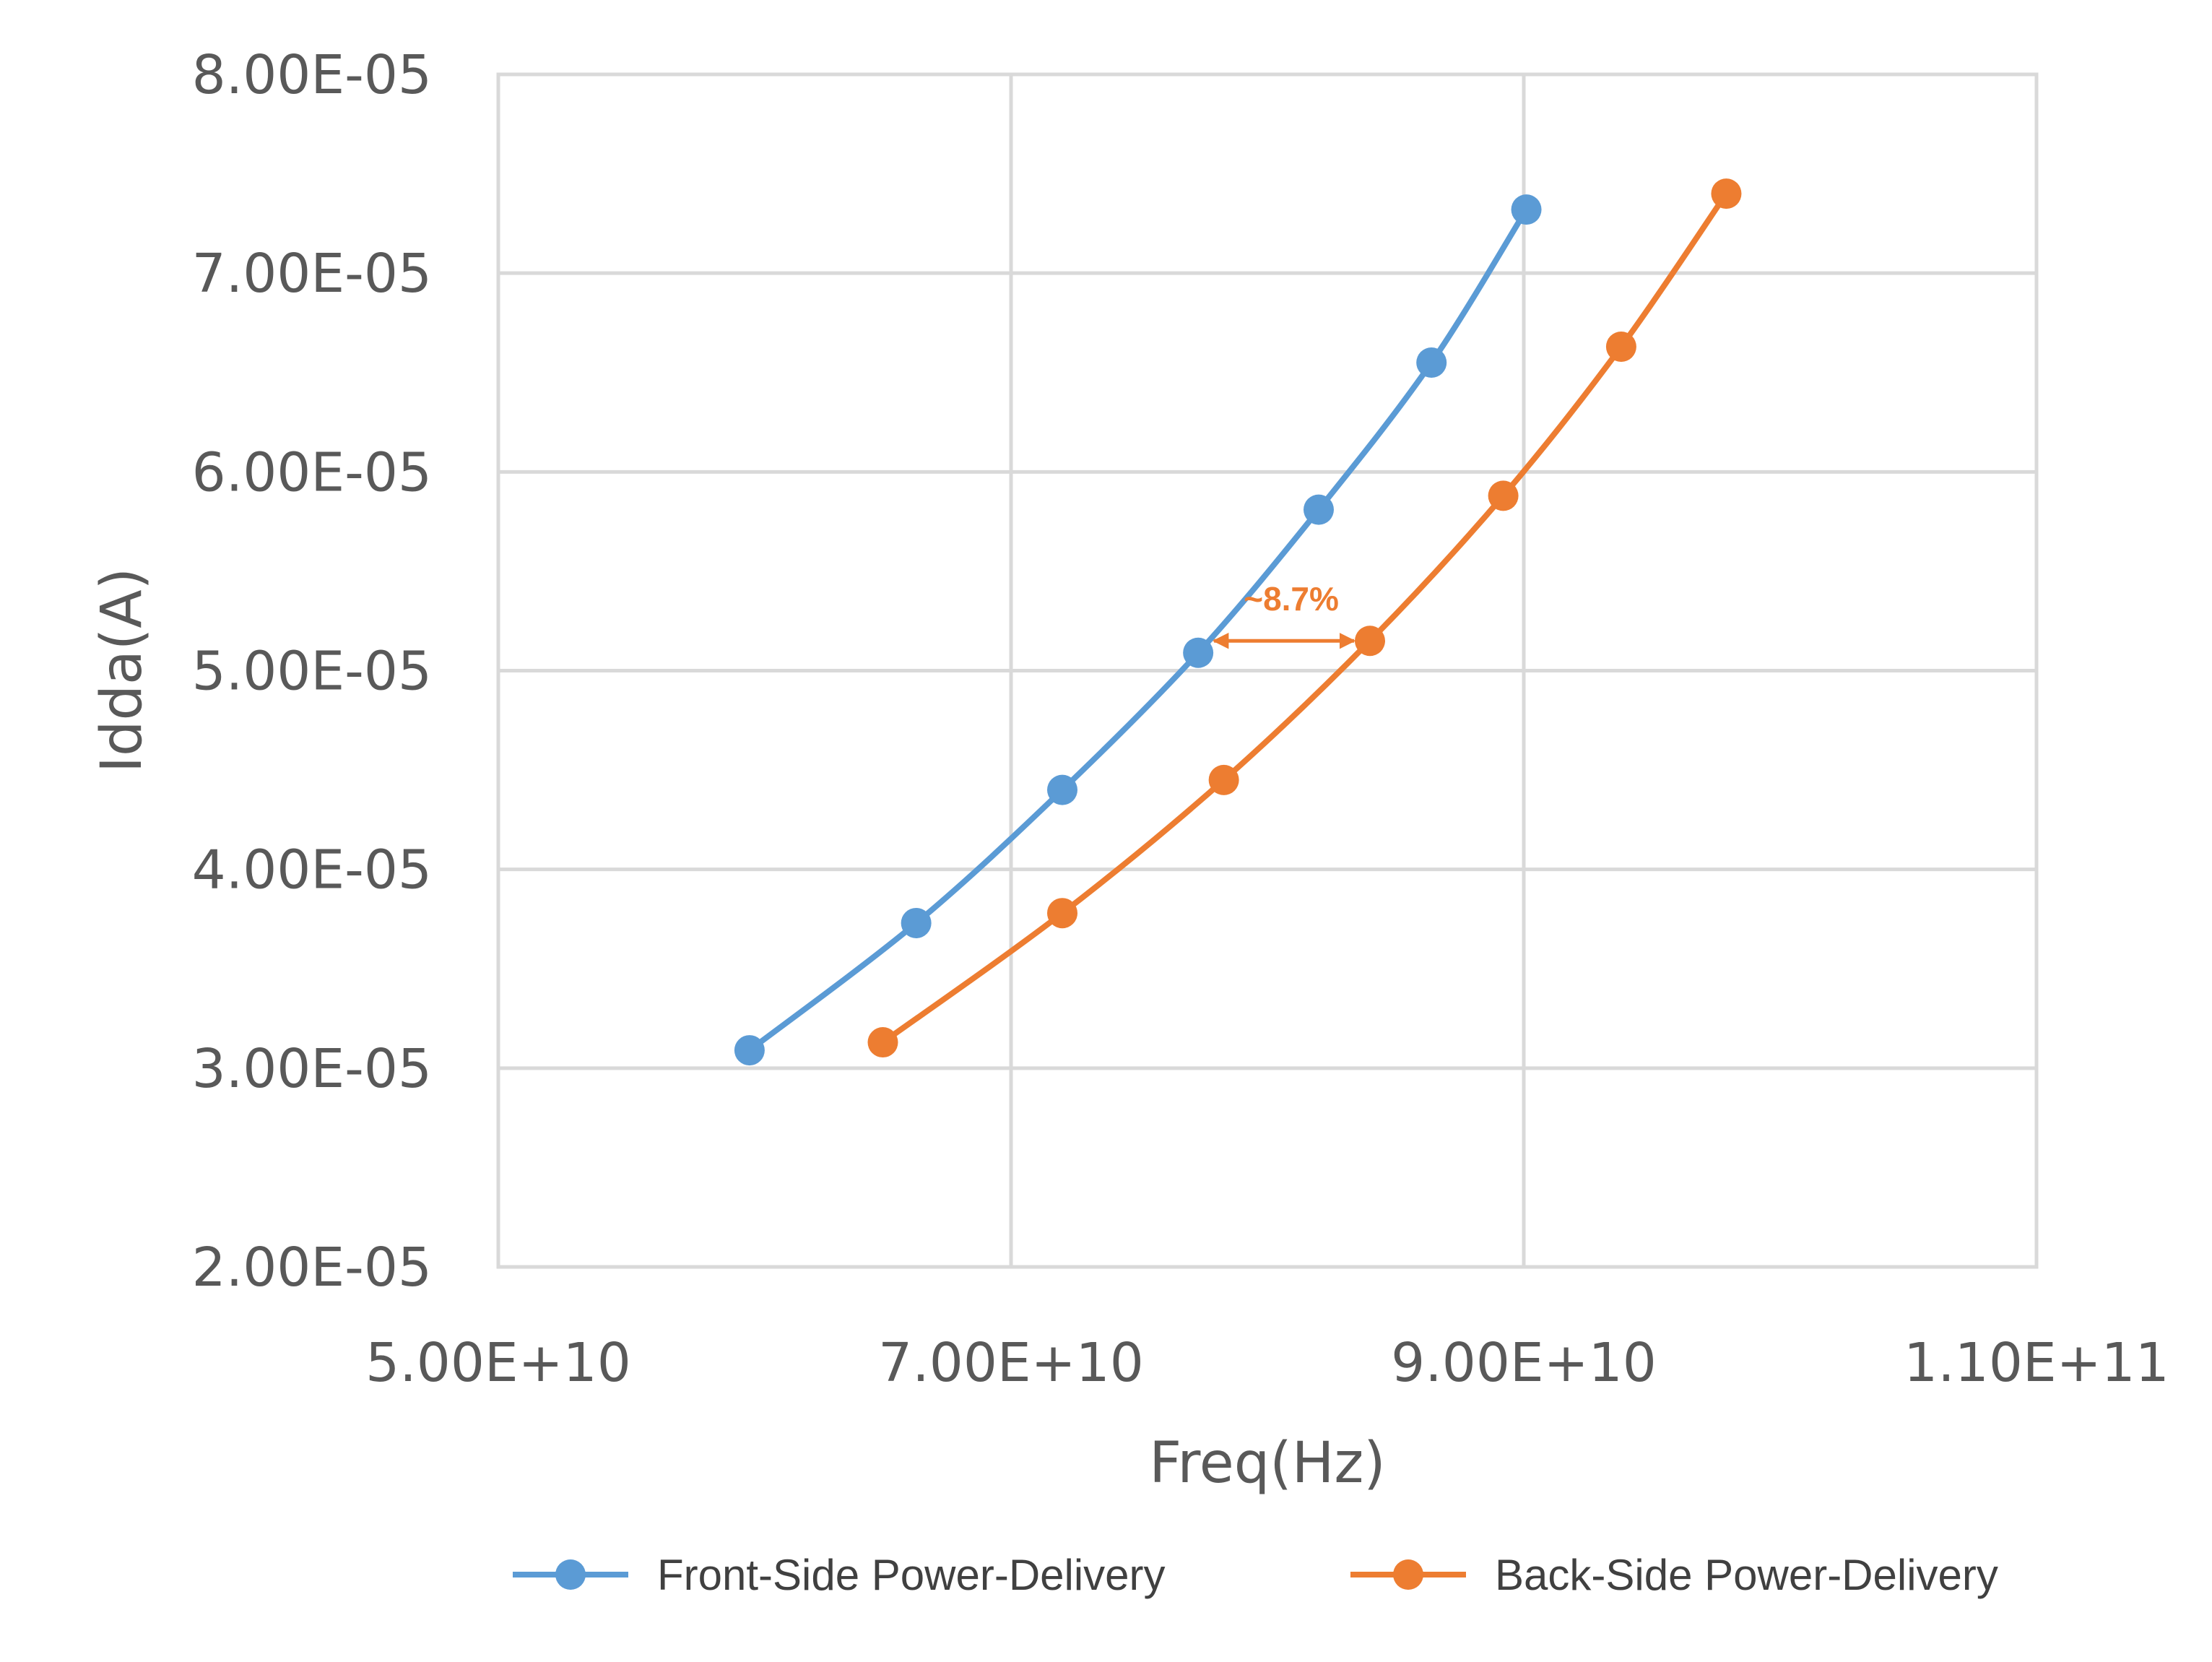 The image size is (2212, 1662). What do you see at coordinates (312, 1268) in the screenshot?
I see `y-tick-label: 2.00E-05` at bounding box center [312, 1268].